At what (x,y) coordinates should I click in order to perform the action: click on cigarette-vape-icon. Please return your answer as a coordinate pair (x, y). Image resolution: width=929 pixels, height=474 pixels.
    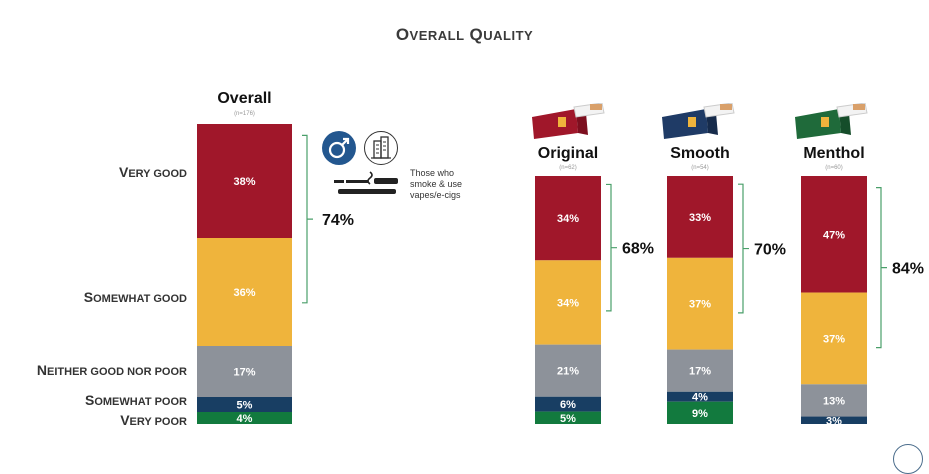
    Looking at the image, I should click on (368, 183).